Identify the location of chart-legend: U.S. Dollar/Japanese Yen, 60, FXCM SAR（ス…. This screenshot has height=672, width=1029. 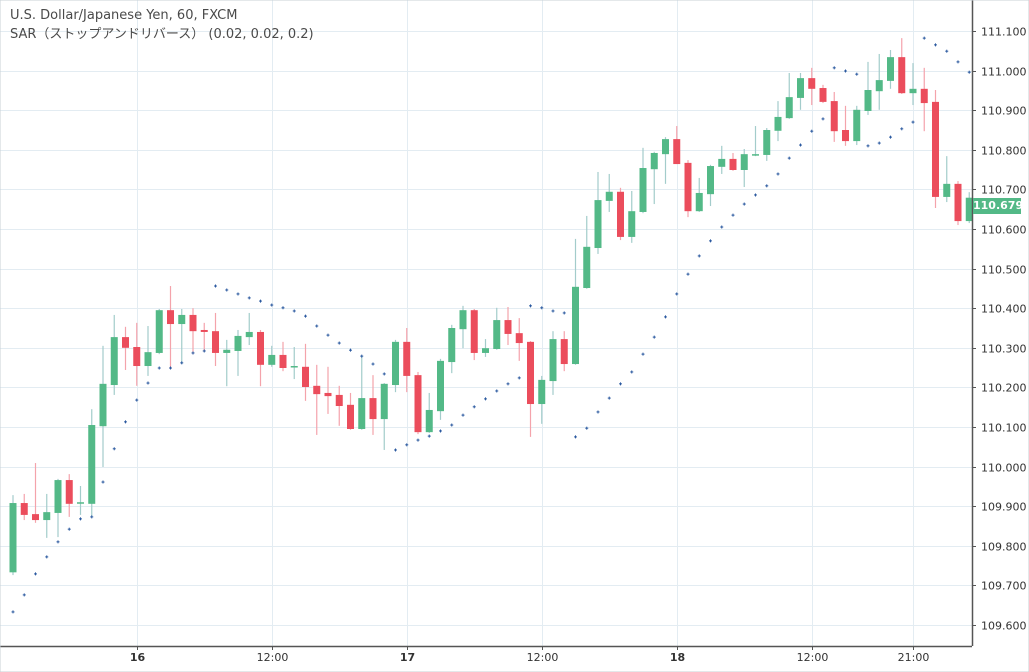
(162, 25).